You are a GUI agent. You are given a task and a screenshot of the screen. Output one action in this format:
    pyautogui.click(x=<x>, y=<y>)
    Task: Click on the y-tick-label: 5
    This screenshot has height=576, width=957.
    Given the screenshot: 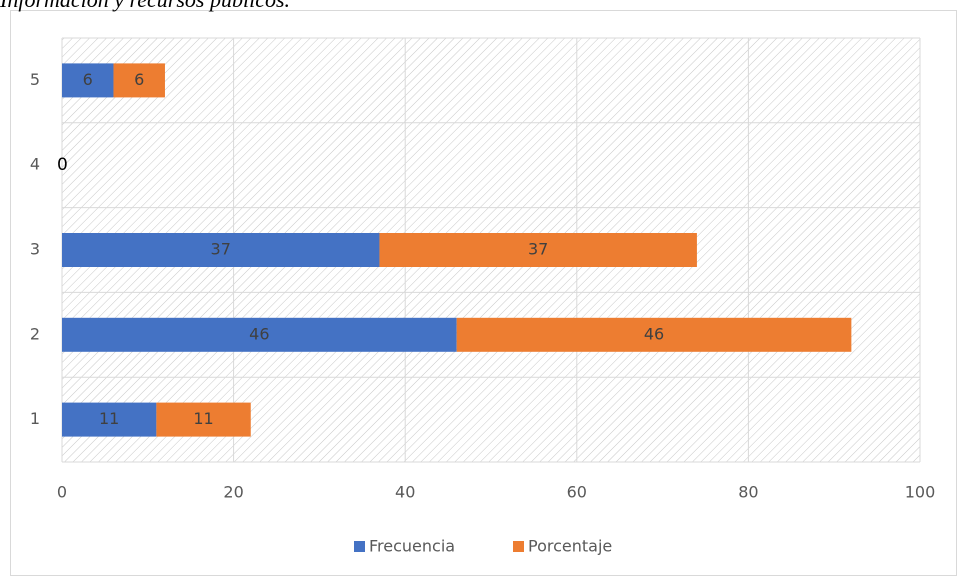 What is the action you would take?
    pyautogui.click(x=35, y=79)
    